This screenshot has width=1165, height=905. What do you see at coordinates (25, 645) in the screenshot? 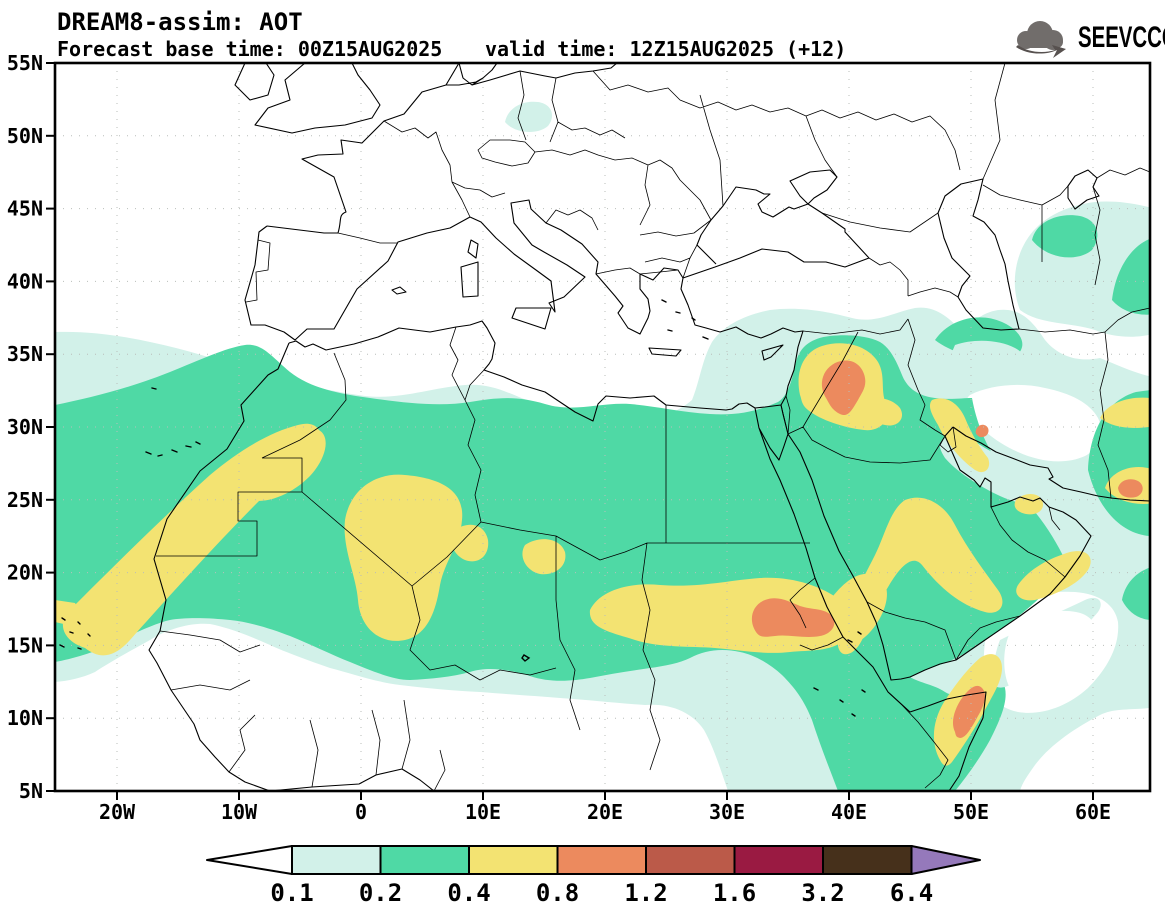
I see `lat-tick-label: 15N` at bounding box center [25, 645].